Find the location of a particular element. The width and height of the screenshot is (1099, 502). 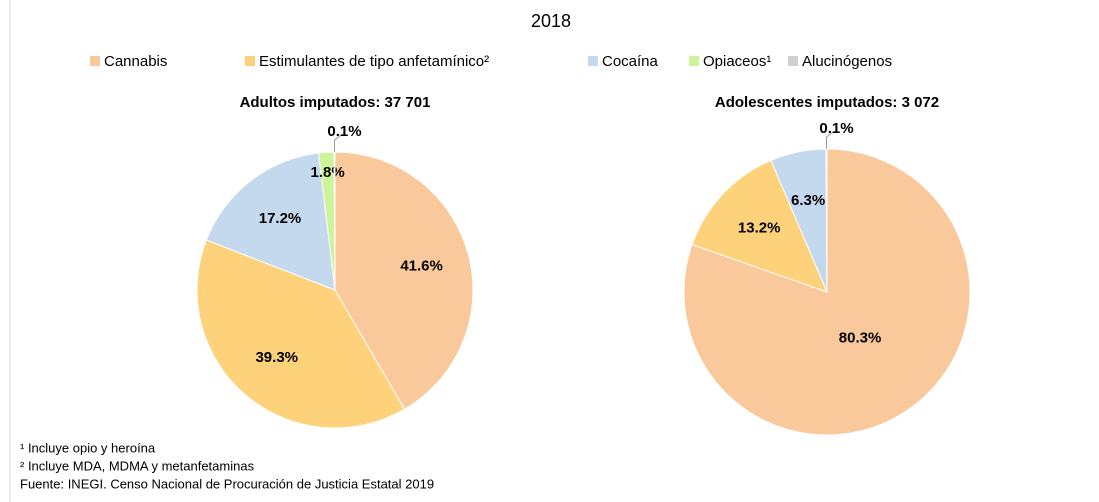

legend-label: Cannabis is located at coordinates (135, 61).